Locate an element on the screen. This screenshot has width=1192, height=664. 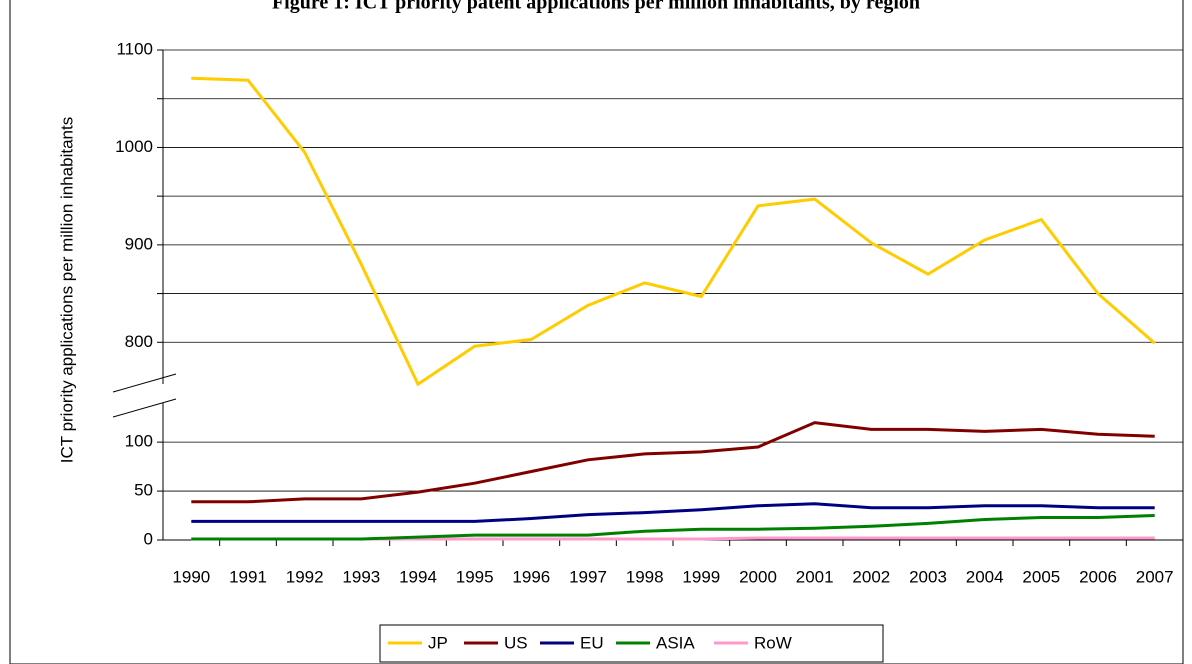
x-tick-label: 1990 is located at coordinates (191, 576).